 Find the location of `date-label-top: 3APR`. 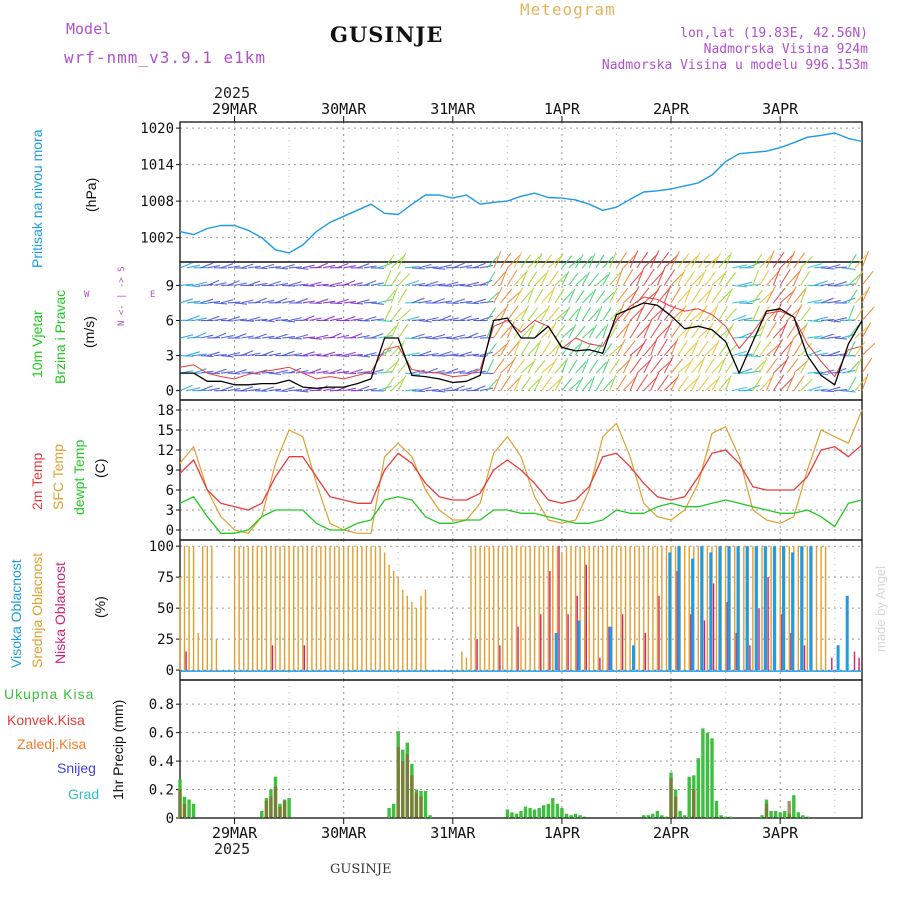

date-label-top: 3APR is located at coordinates (780, 109).